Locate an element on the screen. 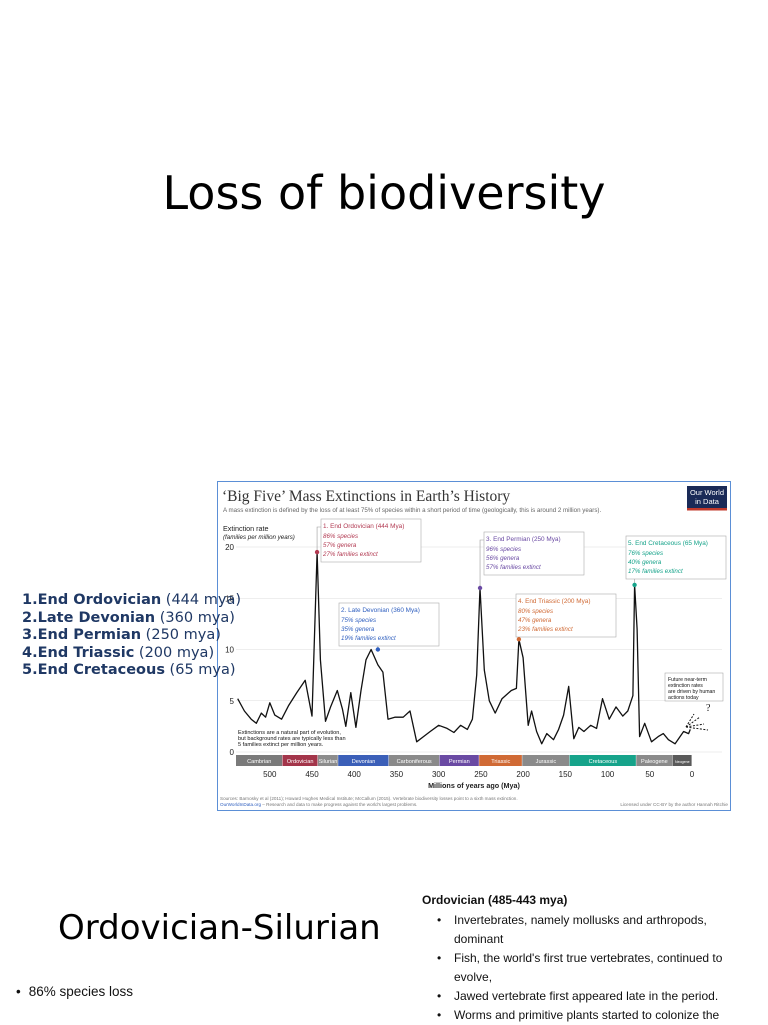 This screenshot has width=768, height=1025. period-label: Cambrian is located at coordinates (259, 762).